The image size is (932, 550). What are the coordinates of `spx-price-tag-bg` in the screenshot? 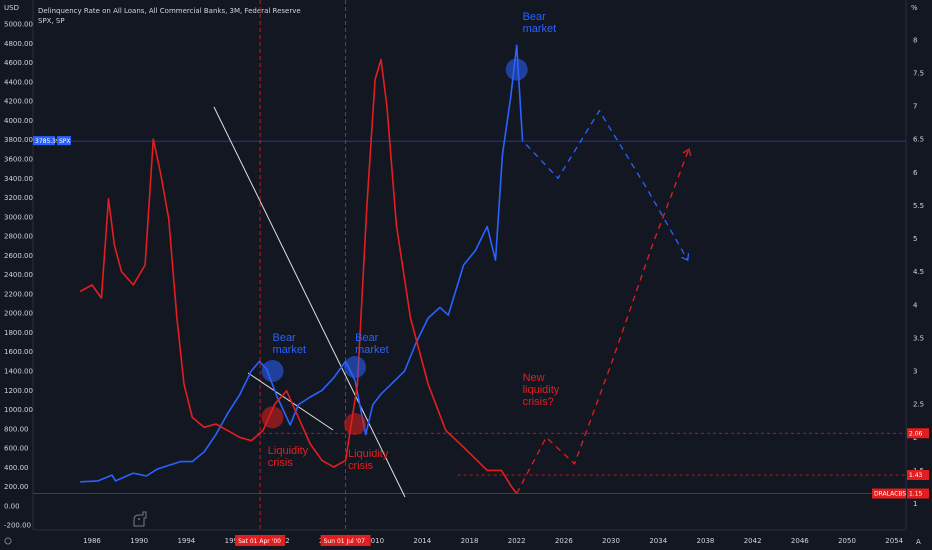 It's located at (44, 141).